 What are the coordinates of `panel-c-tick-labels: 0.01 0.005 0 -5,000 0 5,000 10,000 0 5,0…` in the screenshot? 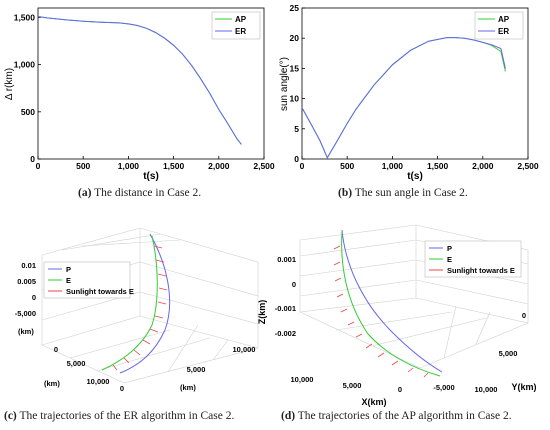 It's located at (135, 327).